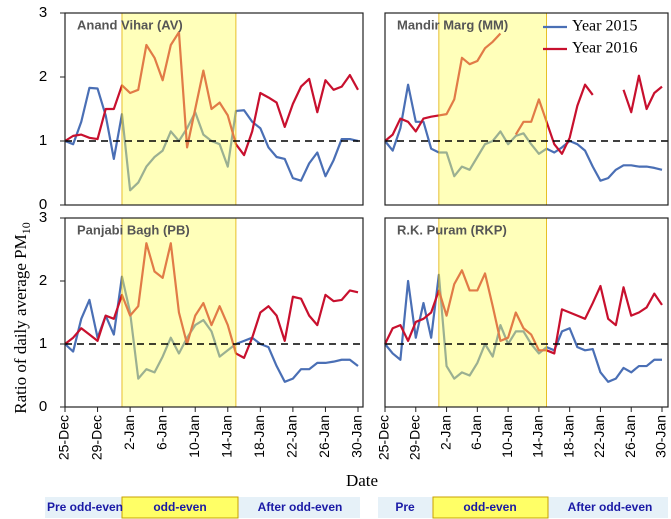 The width and height of the screenshot is (671, 519). What do you see at coordinates (20, 323) in the screenshot?
I see `y-label-text: Ratio of daily average PM` at bounding box center [20, 323].